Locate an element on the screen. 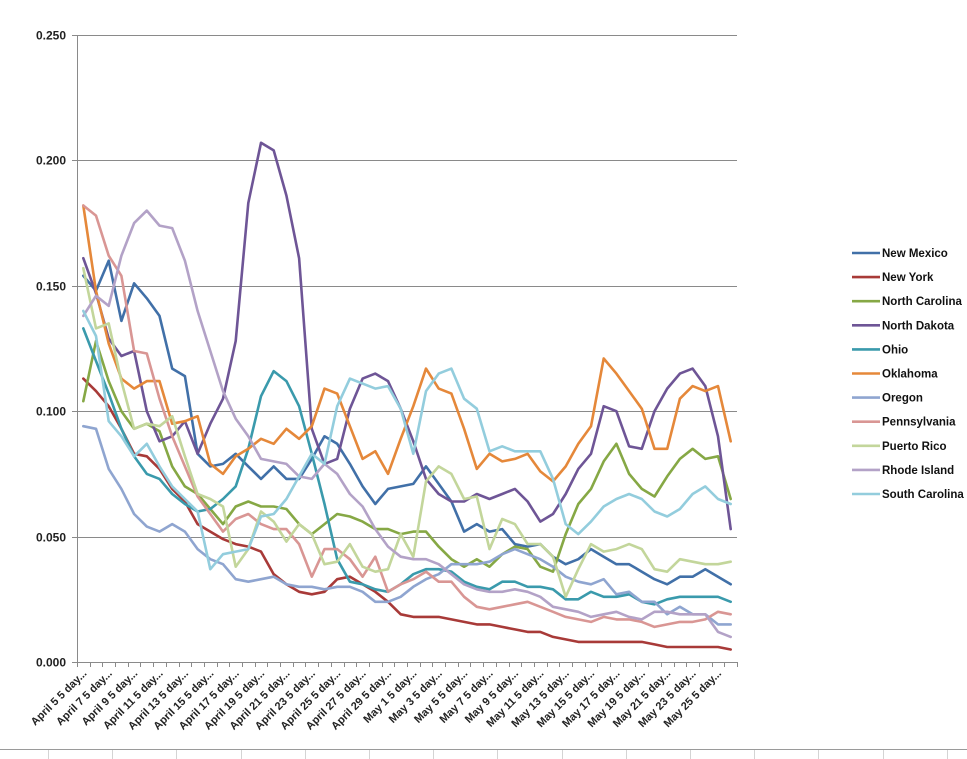 The image size is (967, 759). legend-label: New York is located at coordinates (908, 278).